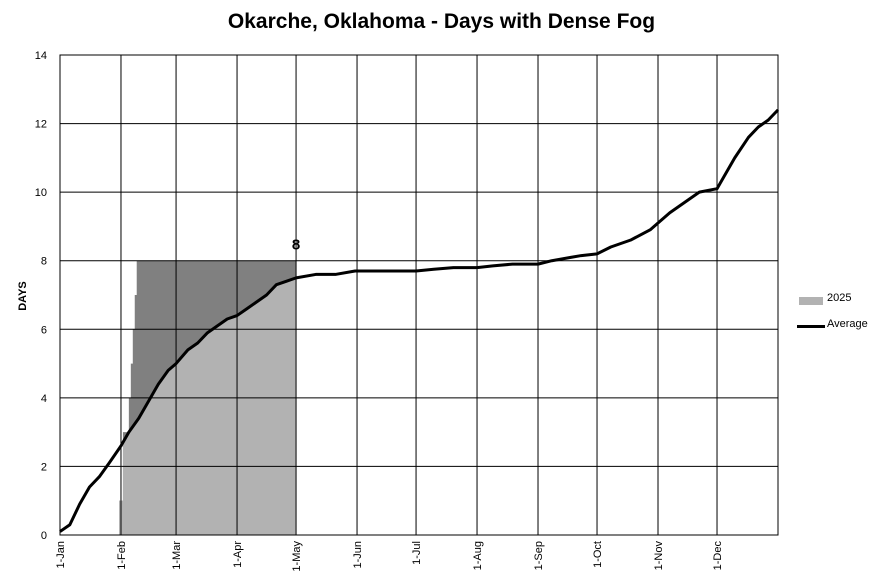 Image resolution: width=883 pixels, height=587 pixels. I want to click on y-tick-label: 8, so click(44, 262).